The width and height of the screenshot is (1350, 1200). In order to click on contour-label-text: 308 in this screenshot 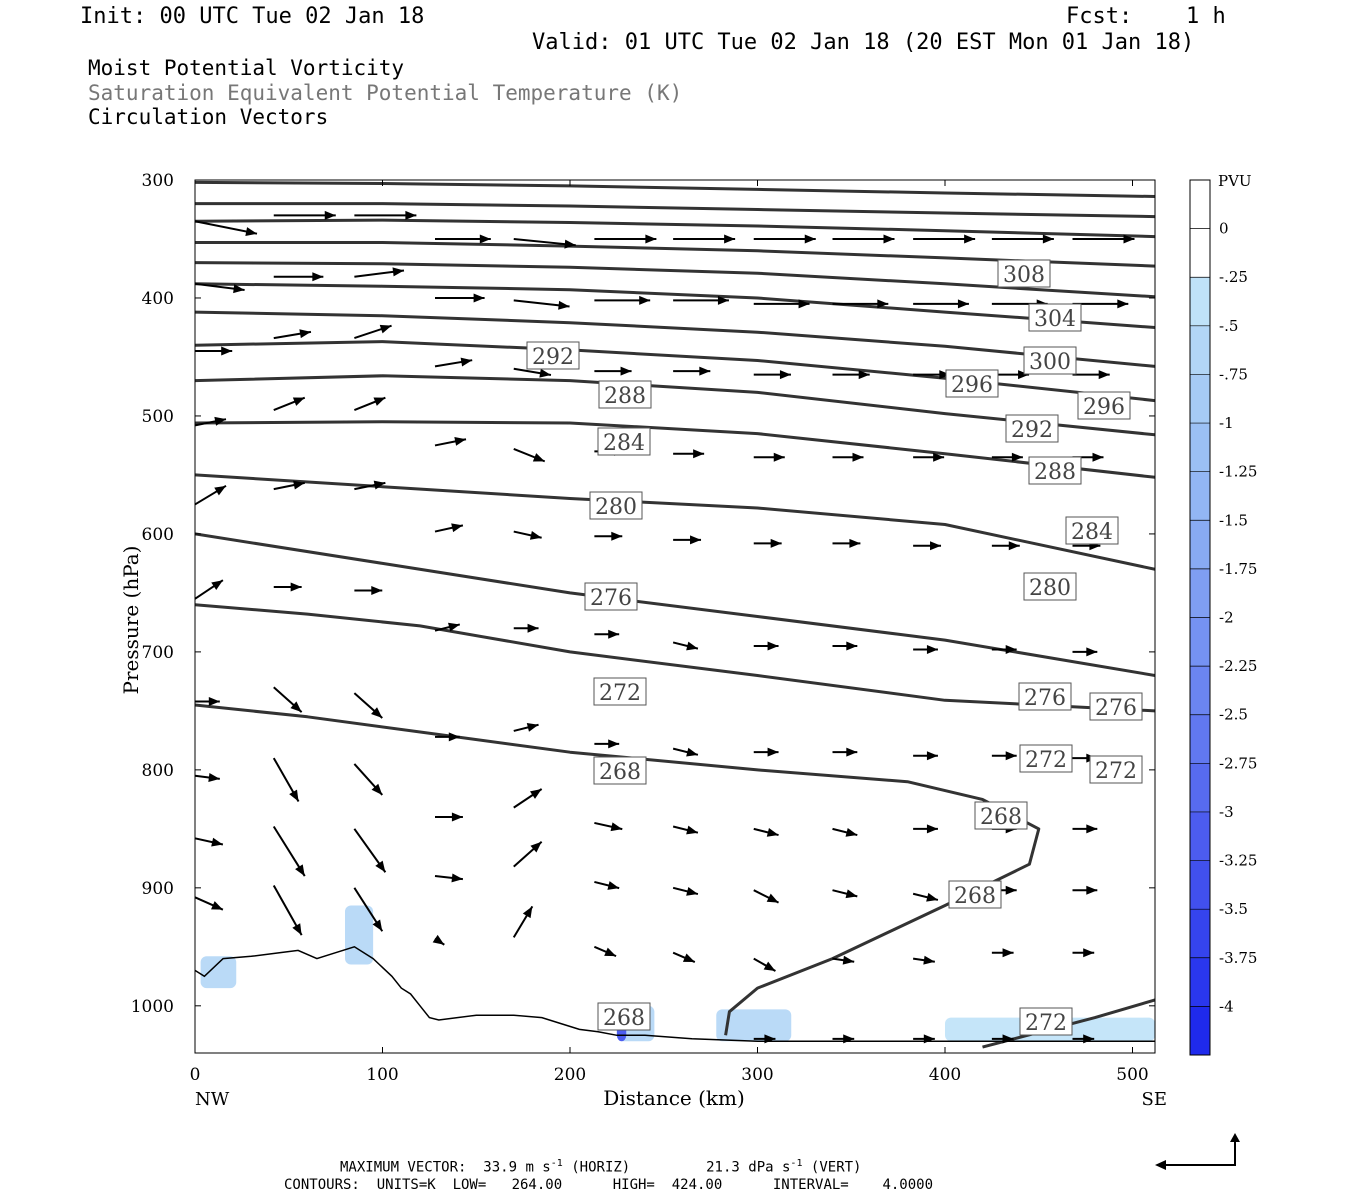, I will do `click(1024, 275)`.